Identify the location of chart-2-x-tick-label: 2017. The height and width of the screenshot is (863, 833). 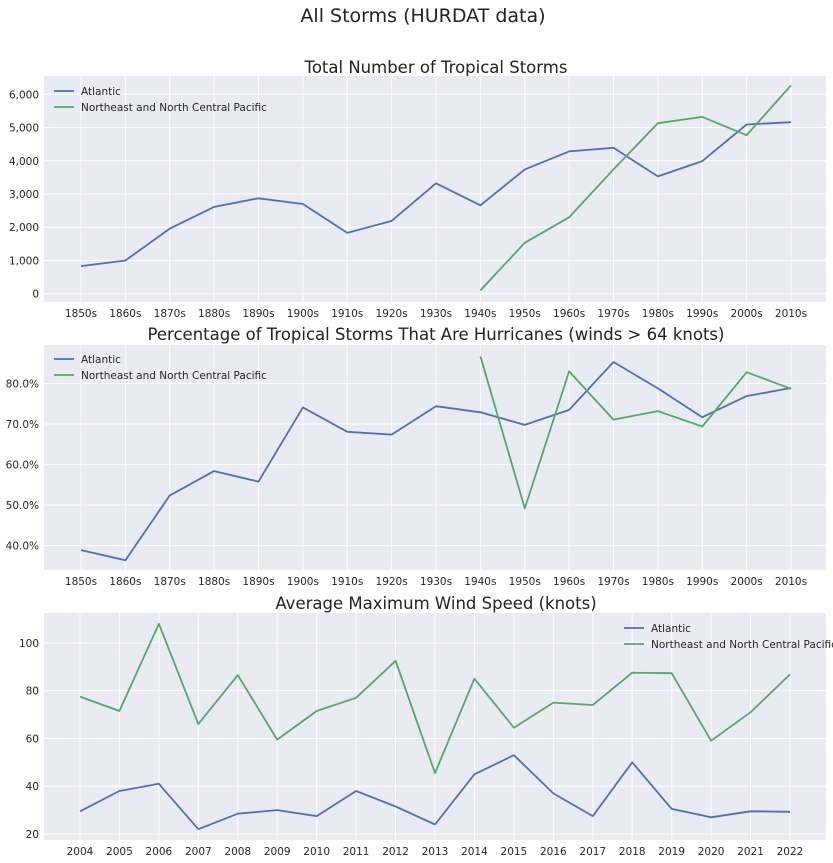
(592, 852).